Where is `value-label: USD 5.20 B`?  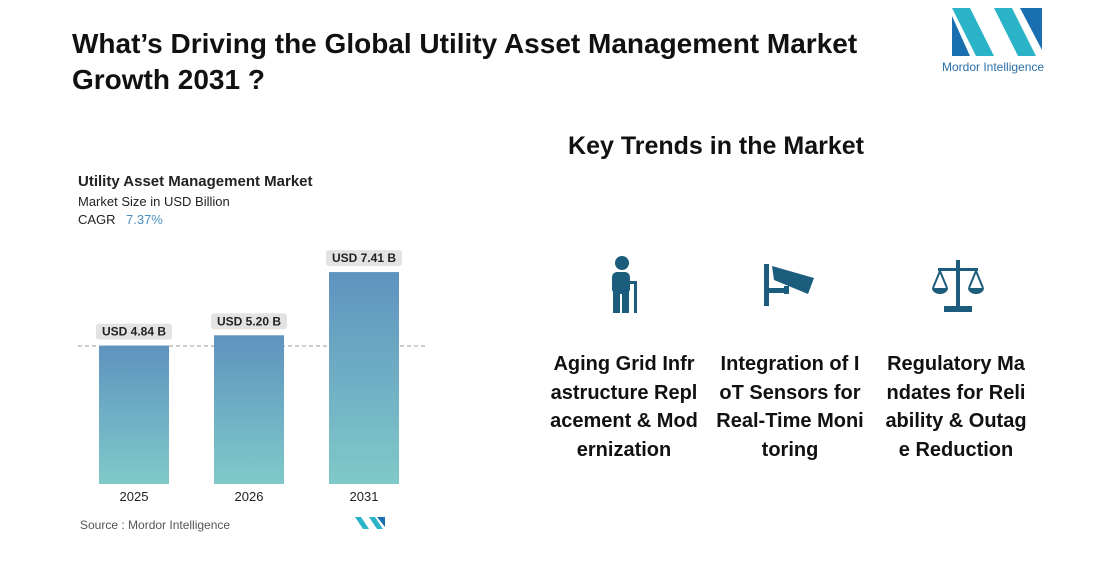 value-label: USD 5.20 B is located at coordinates (249, 321).